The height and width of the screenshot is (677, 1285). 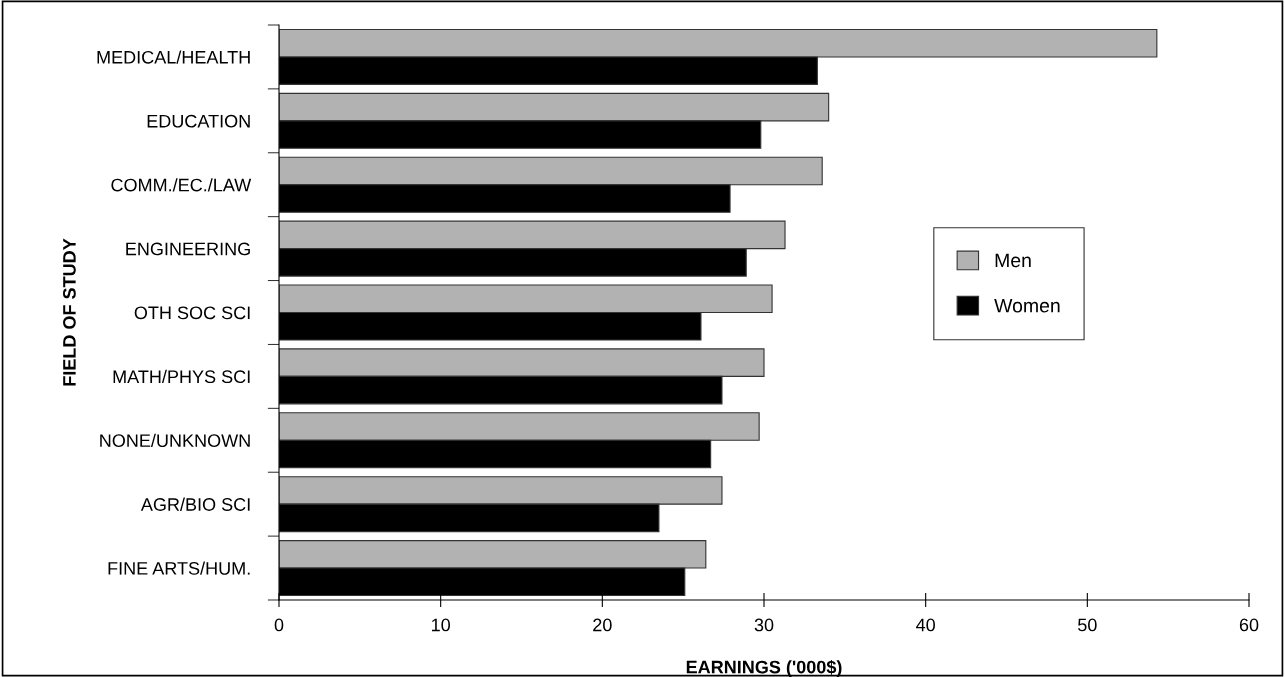 I want to click on y-tick-label: NONE/UNKNOWN, so click(x=175, y=440).